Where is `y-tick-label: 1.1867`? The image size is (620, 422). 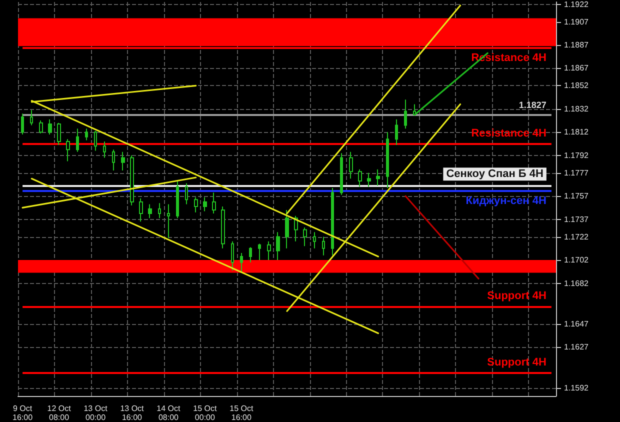
y-tick-label: 1.1867 is located at coordinates (577, 68).